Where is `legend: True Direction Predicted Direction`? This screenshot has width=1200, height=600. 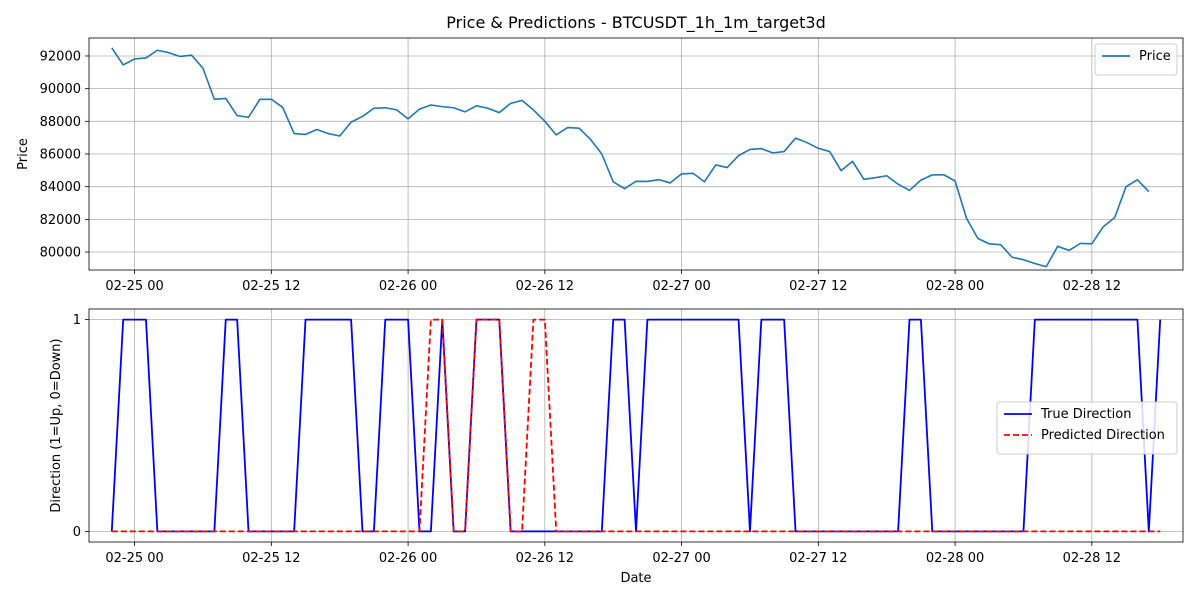
legend: True Direction Predicted Direction is located at coordinates (1087, 428).